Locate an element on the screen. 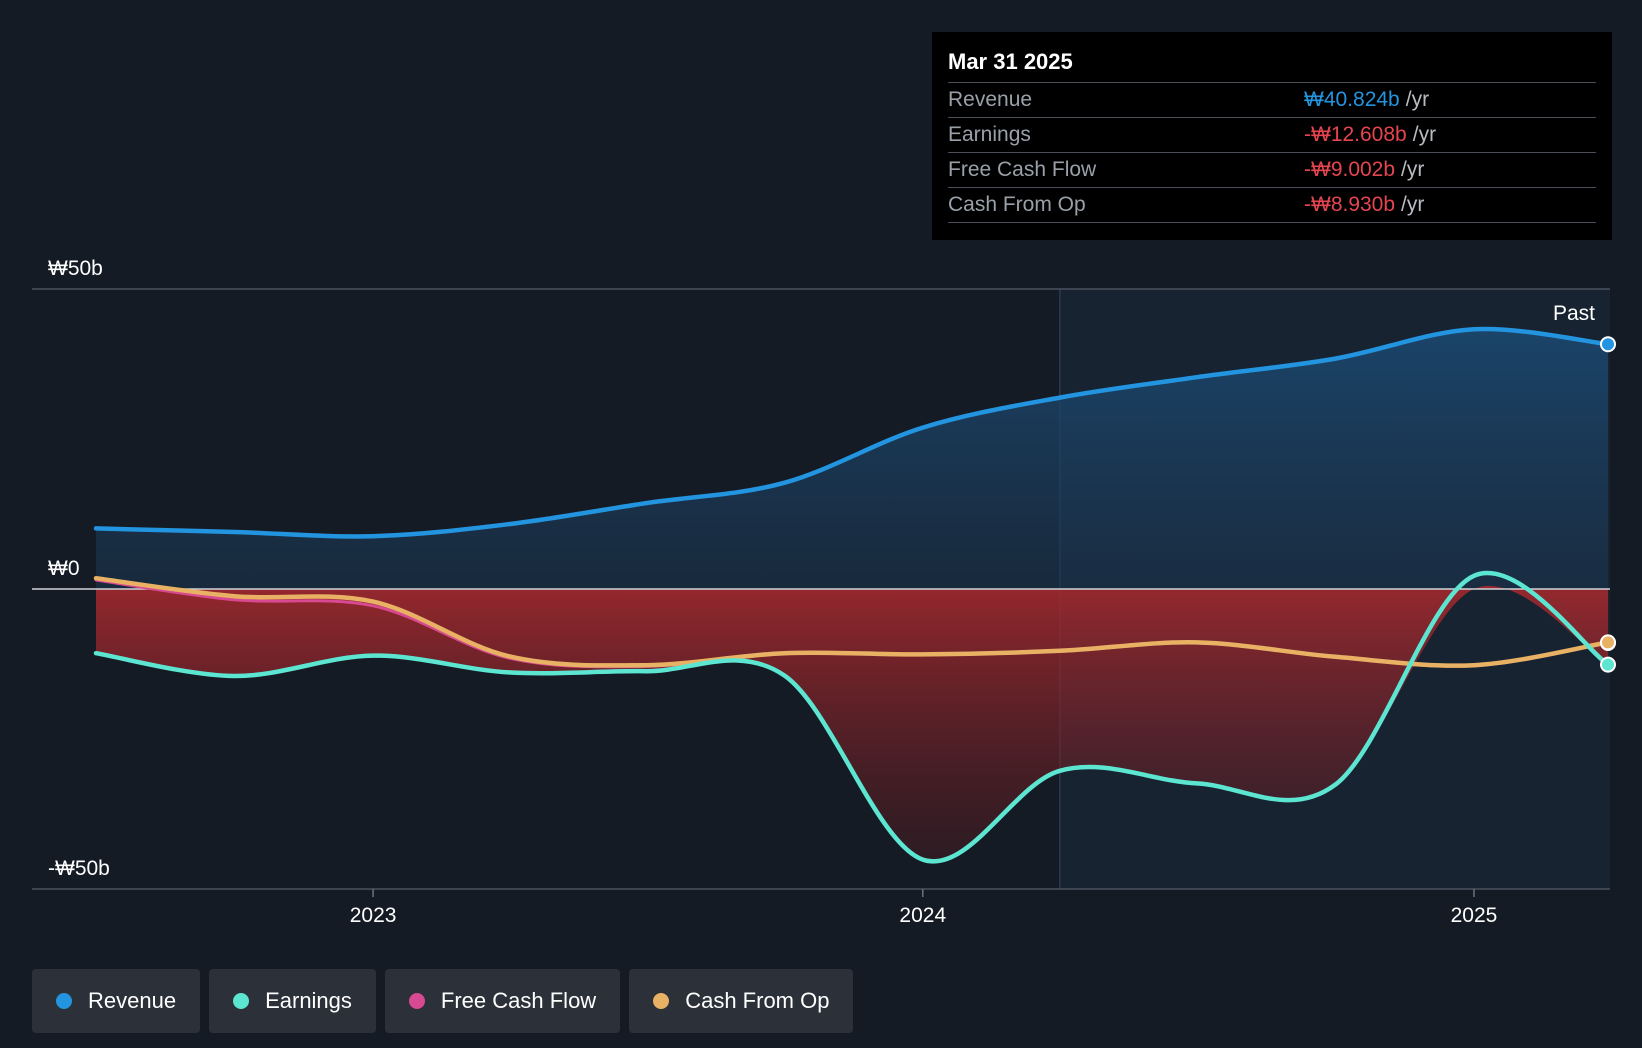  legend-label: Cash From Op is located at coordinates (757, 1000).